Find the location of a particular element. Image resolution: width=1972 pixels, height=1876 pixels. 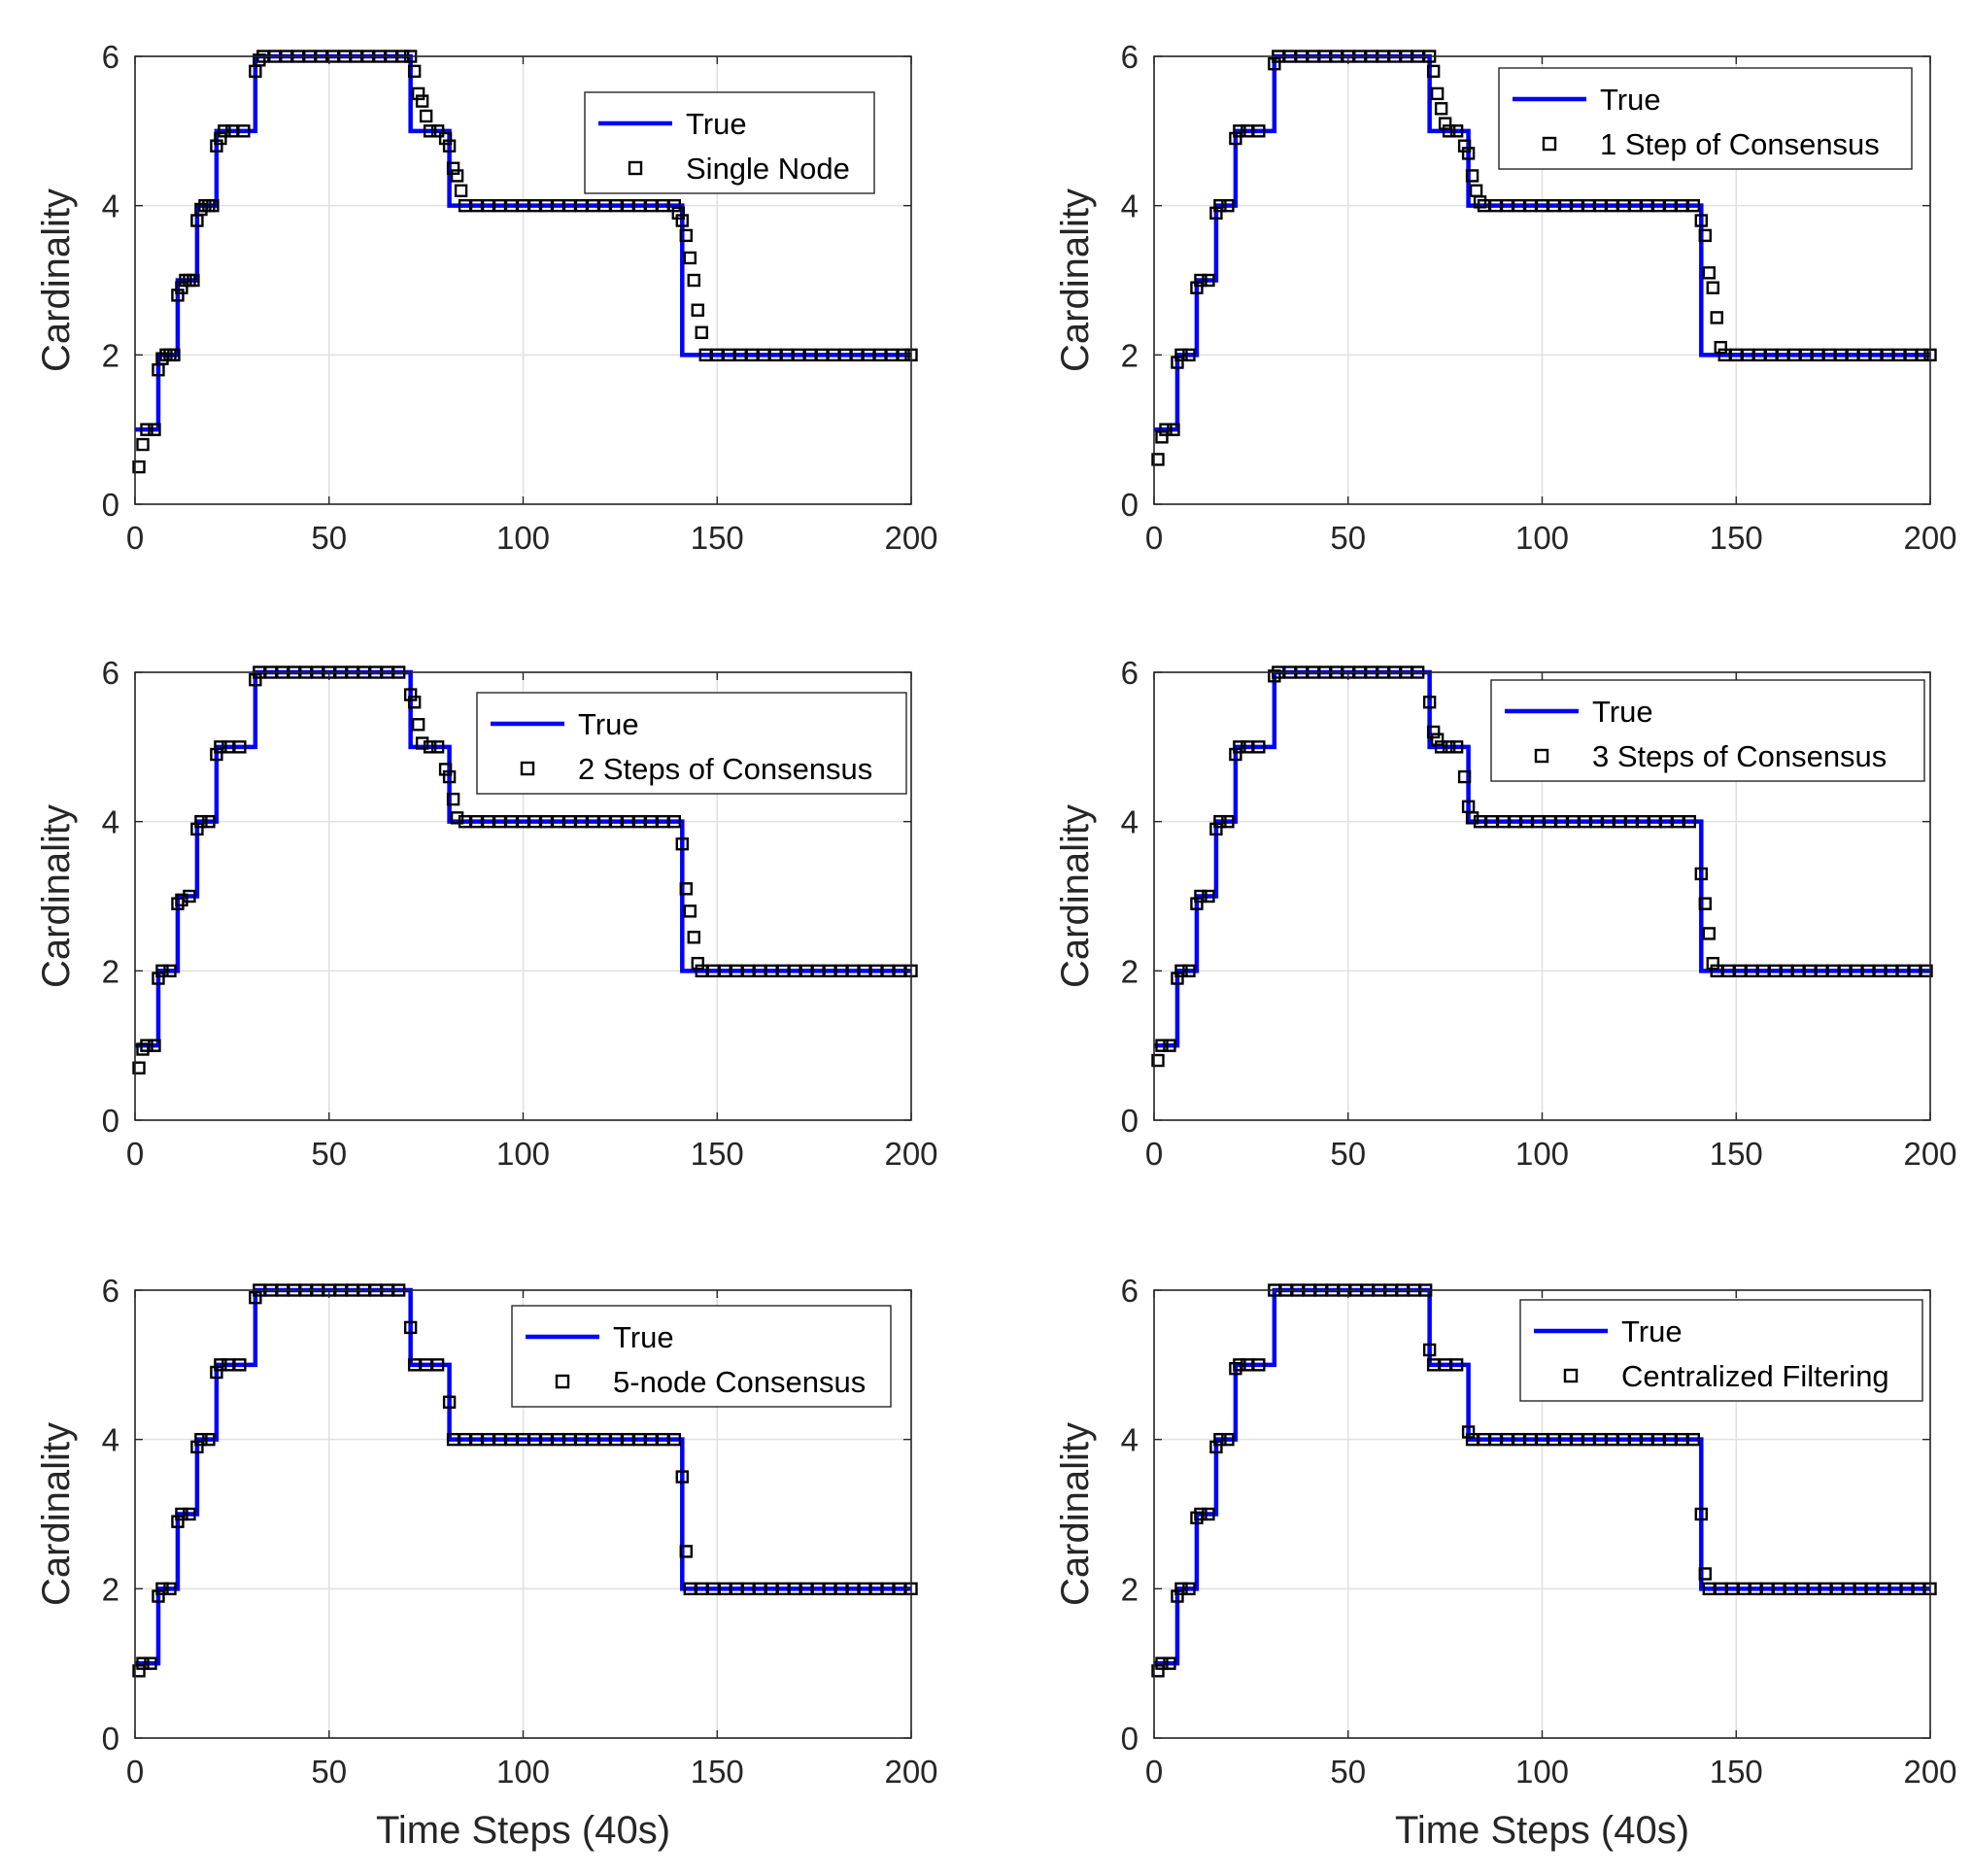

legend-marker-swatch is located at coordinates (1549, 144).